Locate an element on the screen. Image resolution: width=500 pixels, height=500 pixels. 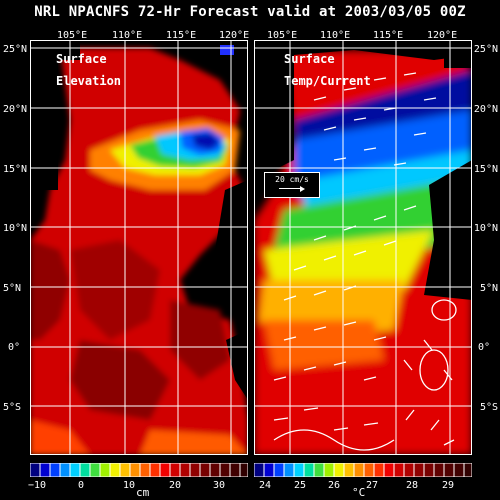
lon-label-115: 115°E is located at coordinates (181, 35).